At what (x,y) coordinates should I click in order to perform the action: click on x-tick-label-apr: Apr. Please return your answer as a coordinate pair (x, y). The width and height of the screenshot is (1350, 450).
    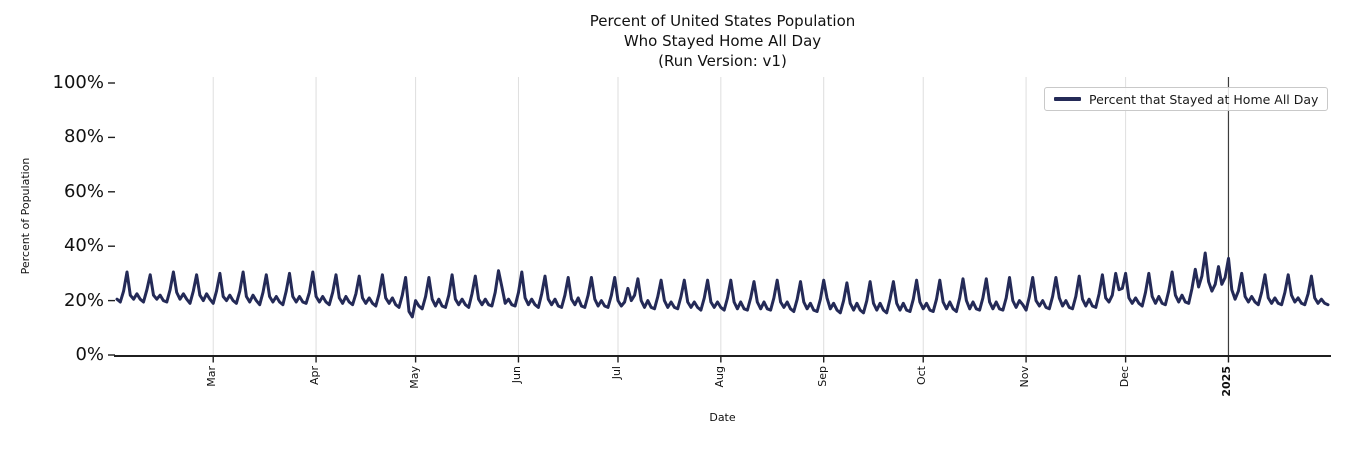
    Looking at the image, I should click on (315, 376).